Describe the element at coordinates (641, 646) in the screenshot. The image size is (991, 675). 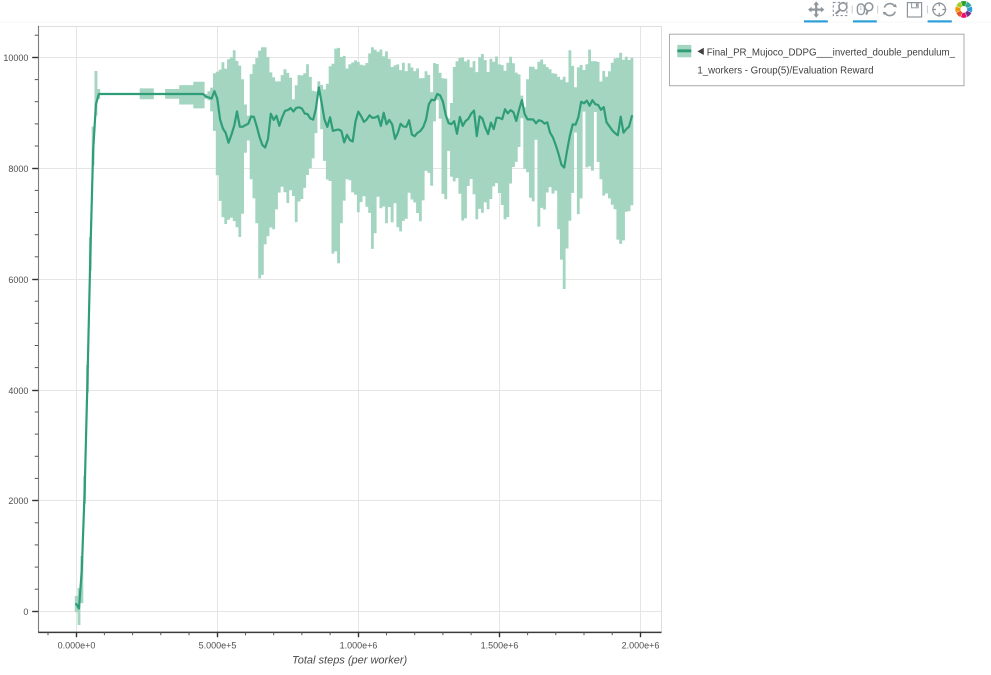
I see `svg-text: 2.000e+6` at that location.